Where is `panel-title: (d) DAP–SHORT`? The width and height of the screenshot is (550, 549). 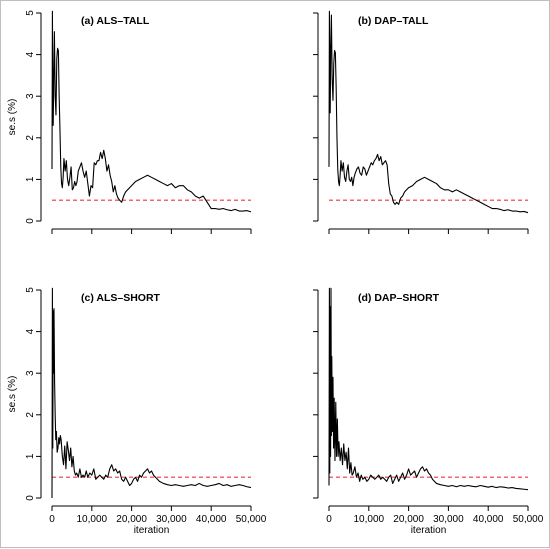
panel-title: (d) DAP–SHORT is located at coordinates (399, 298).